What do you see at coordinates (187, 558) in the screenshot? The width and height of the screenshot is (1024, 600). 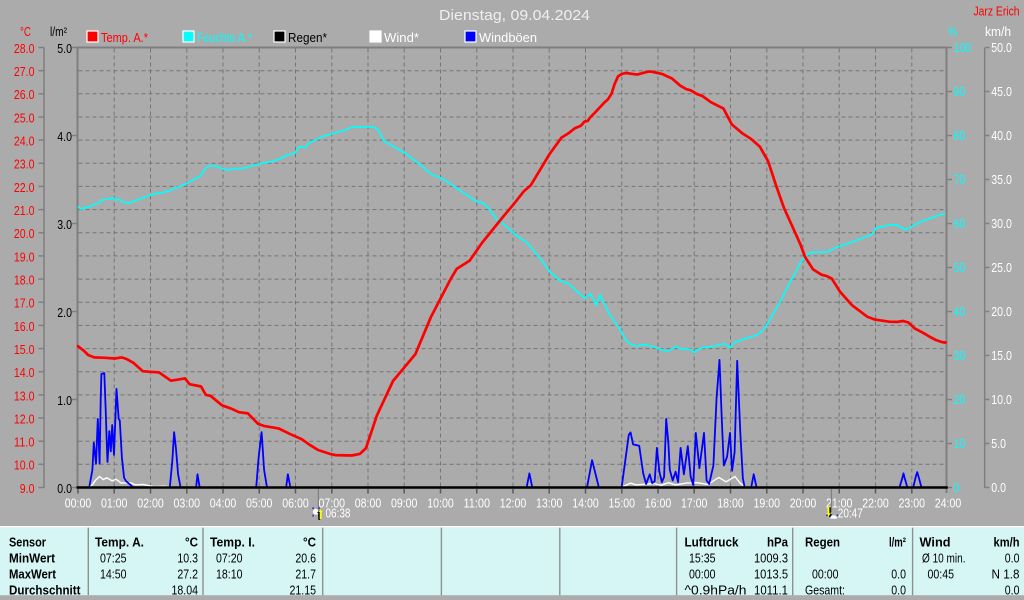 I see `svg-text: 10.3` at bounding box center [187, 558].